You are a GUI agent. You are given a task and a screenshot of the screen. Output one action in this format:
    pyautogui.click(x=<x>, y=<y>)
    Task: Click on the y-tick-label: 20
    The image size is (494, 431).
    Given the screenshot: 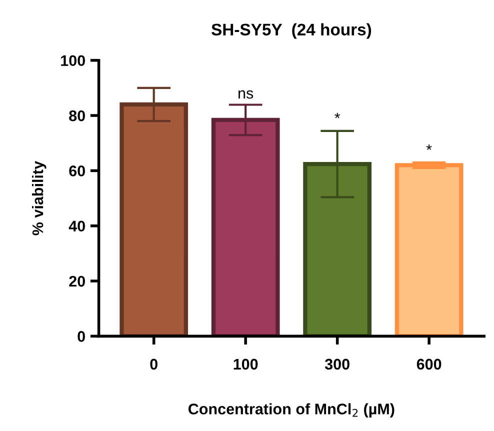 What is the action you would take?
    pyautogui.click(x=77, y=281)
    